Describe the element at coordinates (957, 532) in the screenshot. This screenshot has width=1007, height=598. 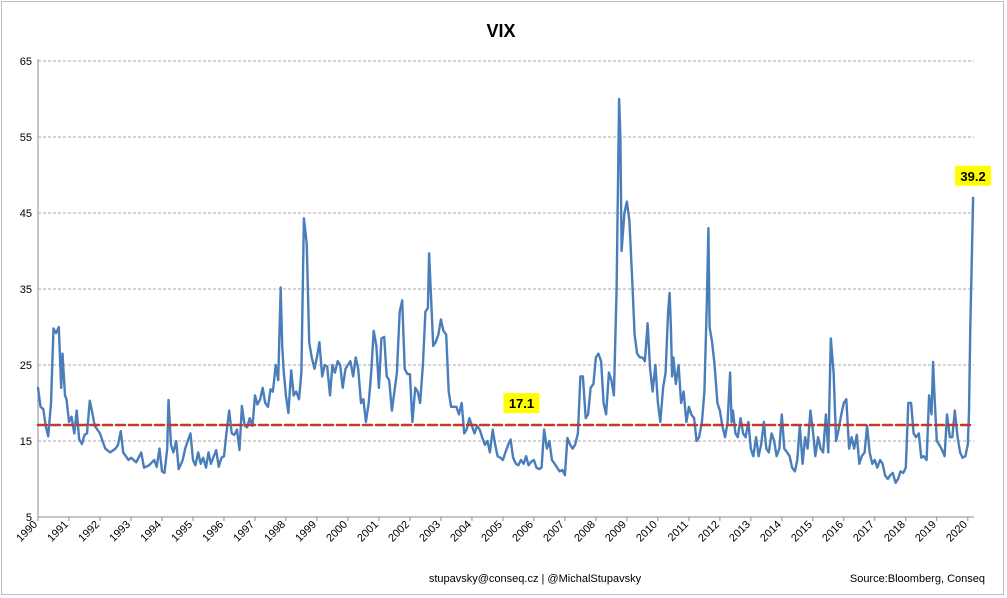
I see `x-tick-label: 2020` at that location.